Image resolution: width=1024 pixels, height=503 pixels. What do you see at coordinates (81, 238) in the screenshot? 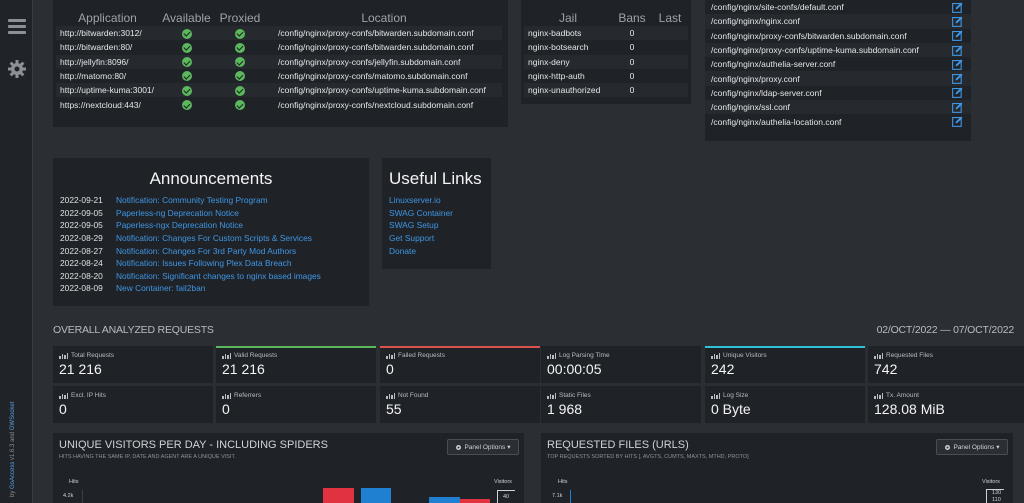
I see `announcement-date: 2022-08-29` at bounding box center [81, 238].